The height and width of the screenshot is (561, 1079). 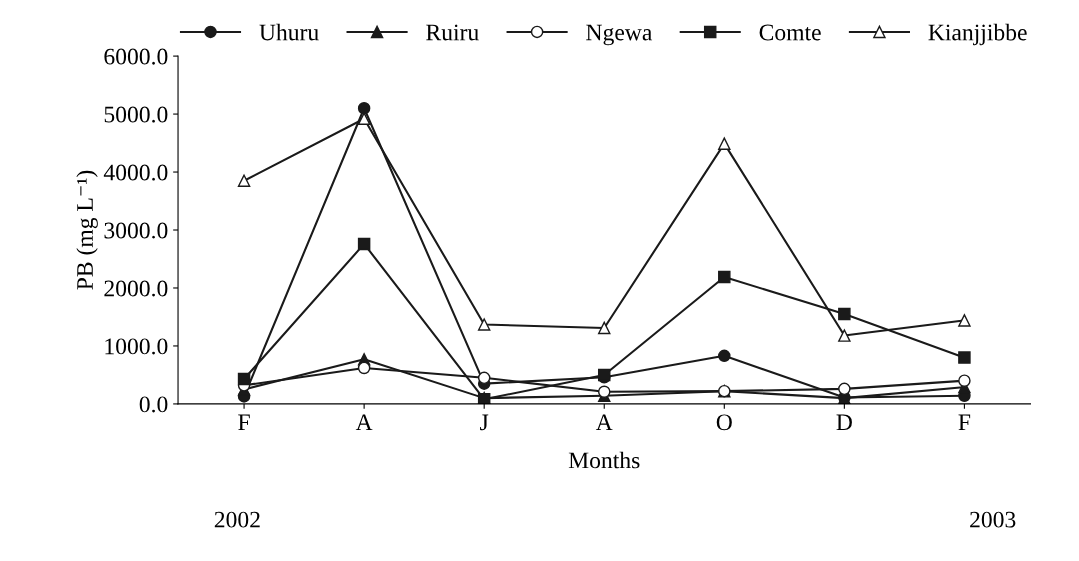 What do you see at coordinates (452, 32) in the screenshot?
I see `legend-label: Ruiru` at bounding box center [452, 32].